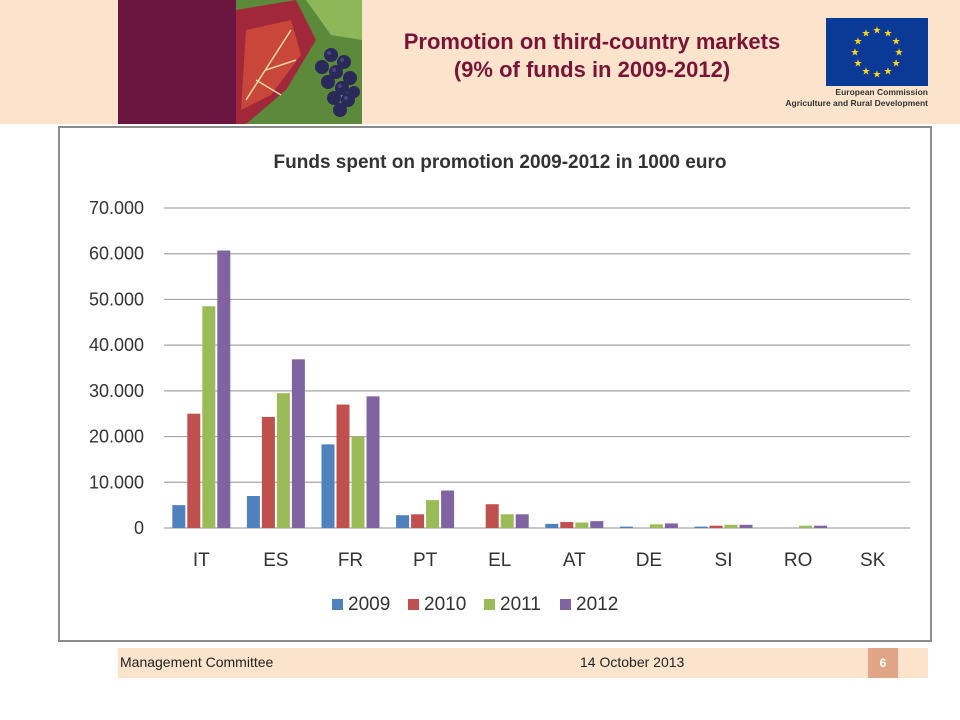  I want to click on ec-name: European Commission, so click(881, 92).